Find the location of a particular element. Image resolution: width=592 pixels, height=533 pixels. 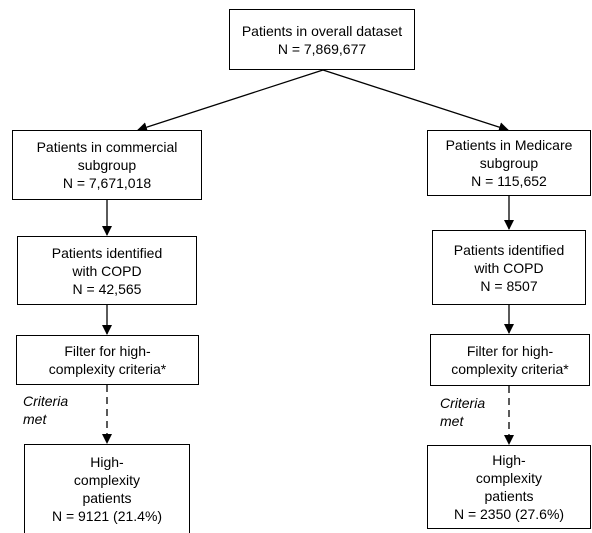

commercial-copd-title: Patients identified is located at coordinates (107, 252).